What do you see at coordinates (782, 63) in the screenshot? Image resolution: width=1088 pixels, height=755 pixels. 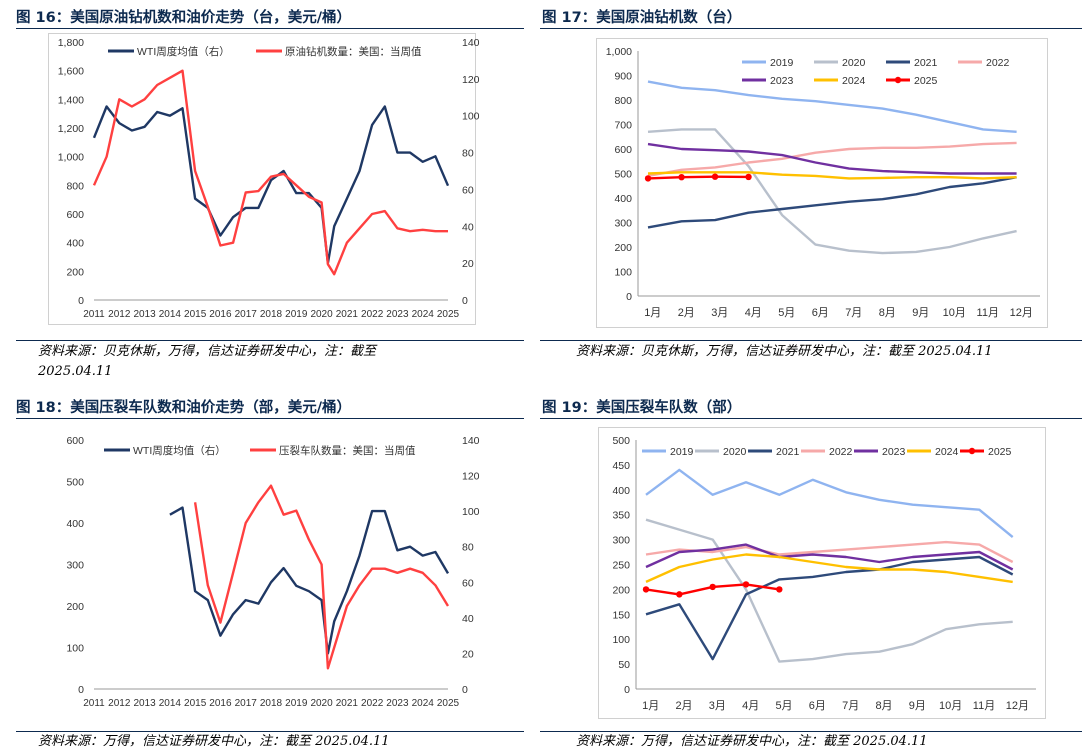 I see `chart17-legend-label: 2019` at bounding box center [782, 63].